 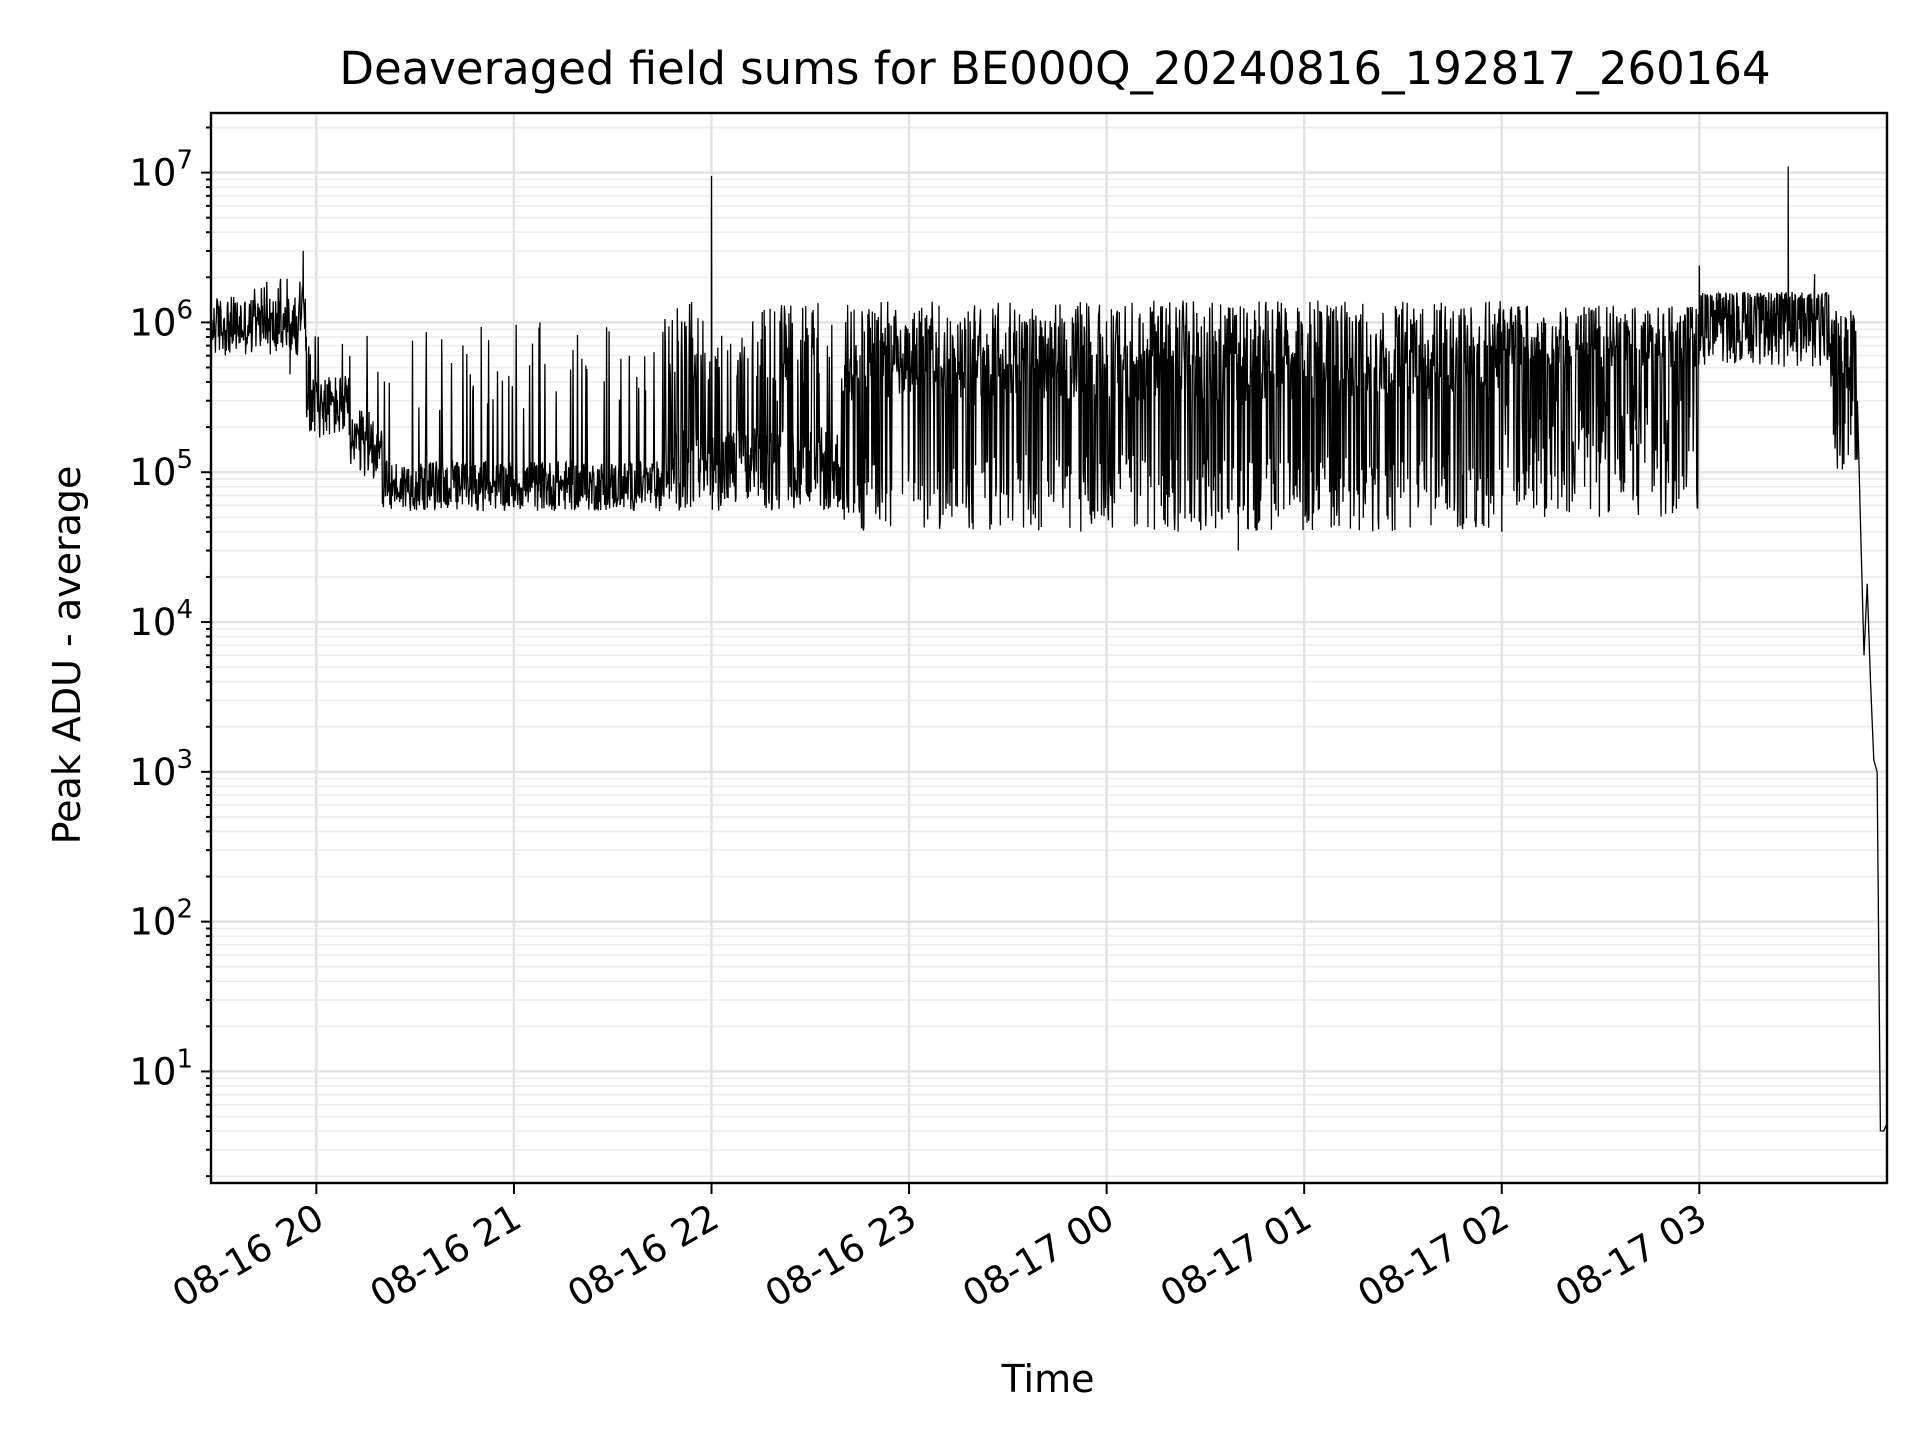 I want to click on y-tick-label: 10¹, so click(x=161, y=1068).